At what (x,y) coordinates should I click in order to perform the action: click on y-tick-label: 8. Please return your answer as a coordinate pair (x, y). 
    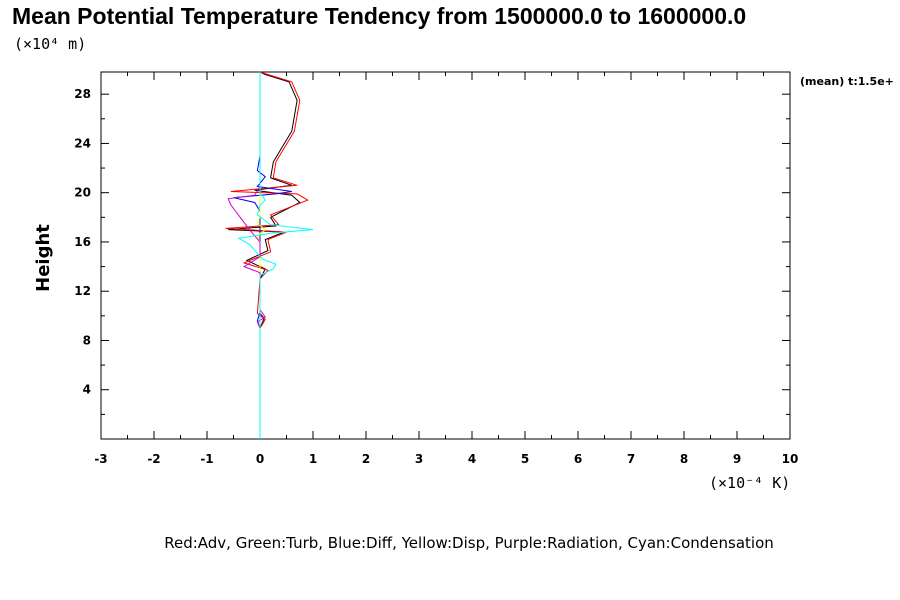
    Looking at the image, I should click on (87, 340).